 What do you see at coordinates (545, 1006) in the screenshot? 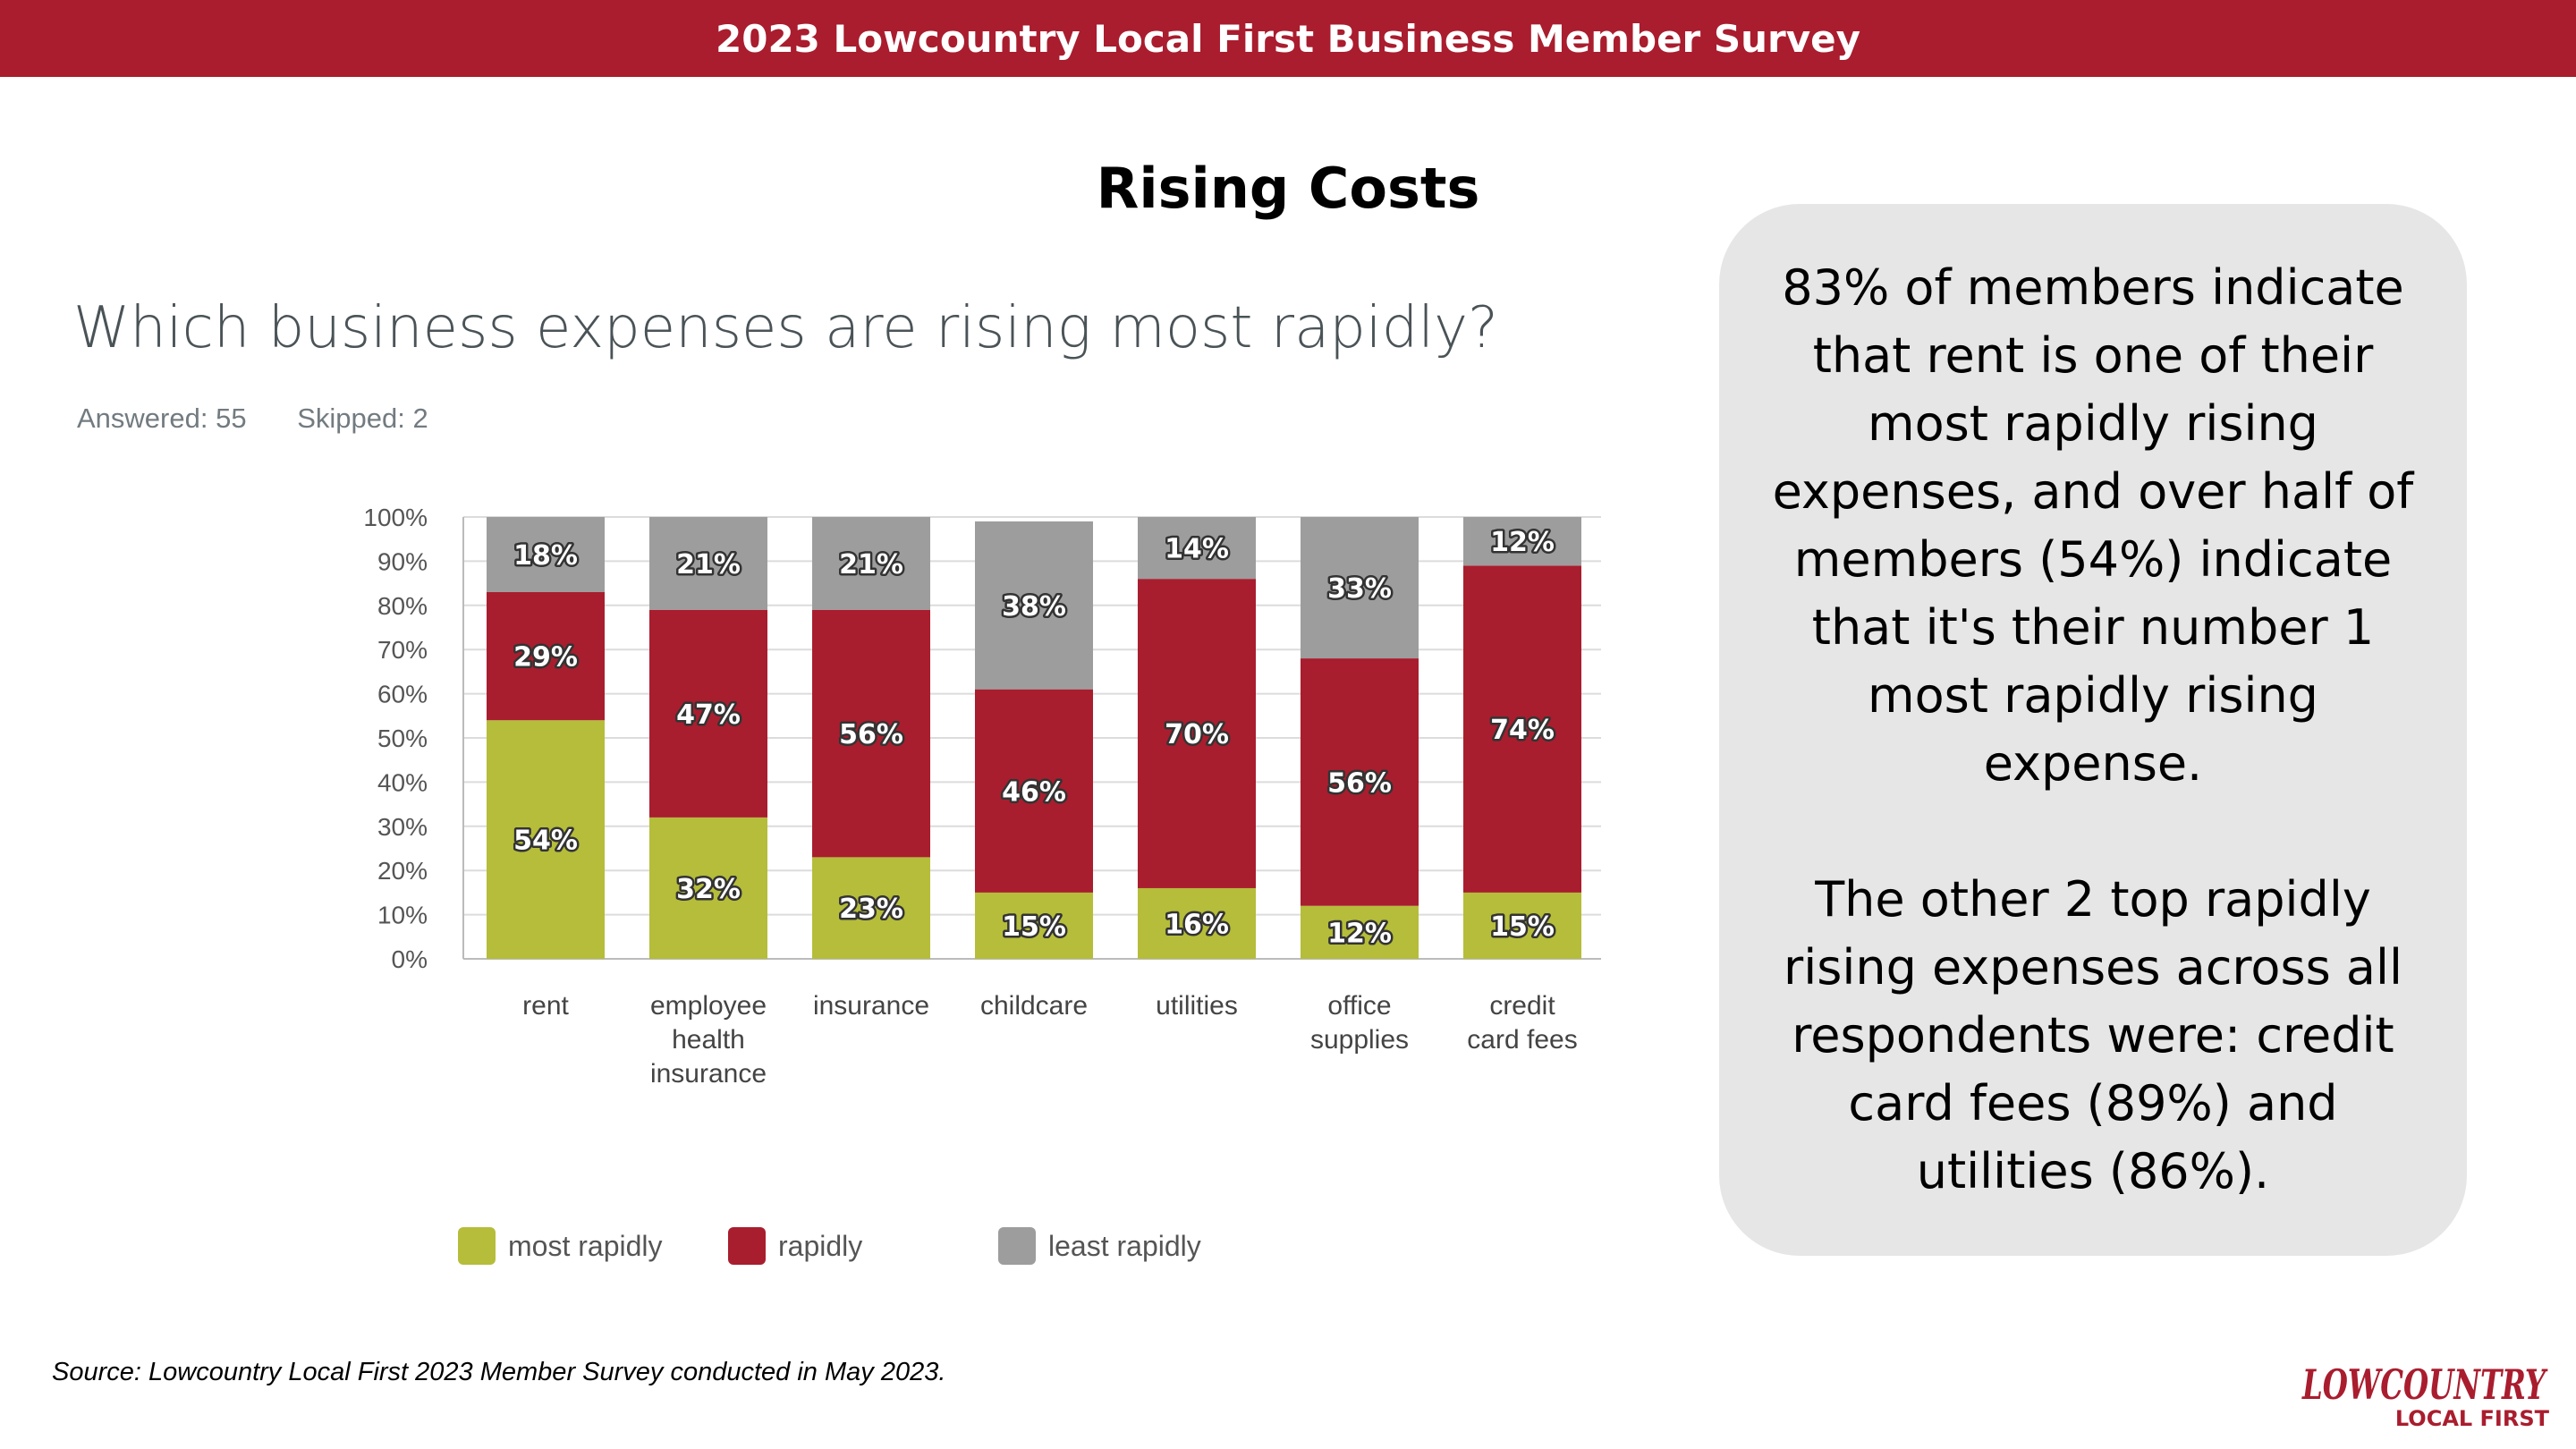
I see `x-category-label: rent` at bounding box center [545, 1006].